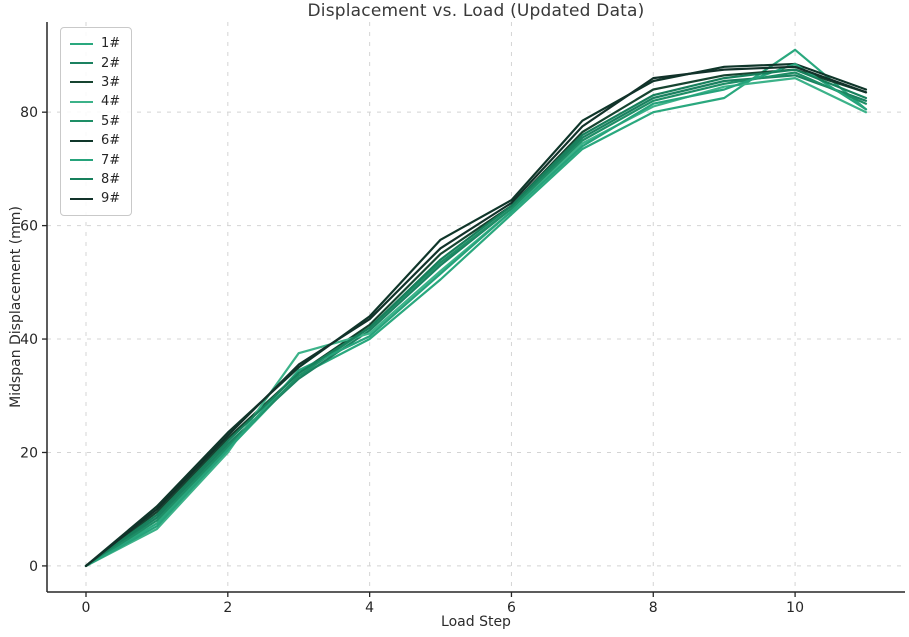  I want to click on y-tick-label: 0, so click(33, 567).